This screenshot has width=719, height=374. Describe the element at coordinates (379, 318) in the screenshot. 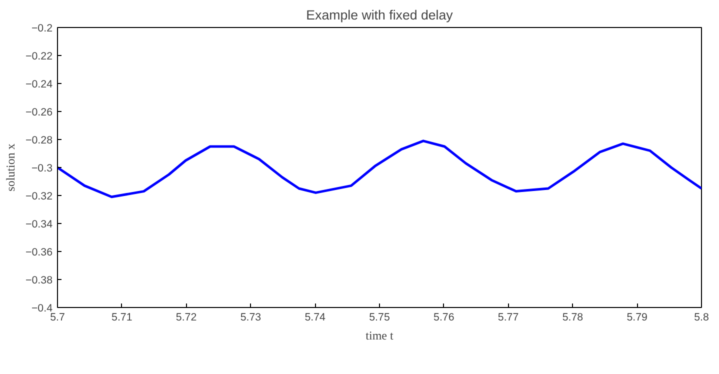

I see `x-tick-label: 5.75` at that location.